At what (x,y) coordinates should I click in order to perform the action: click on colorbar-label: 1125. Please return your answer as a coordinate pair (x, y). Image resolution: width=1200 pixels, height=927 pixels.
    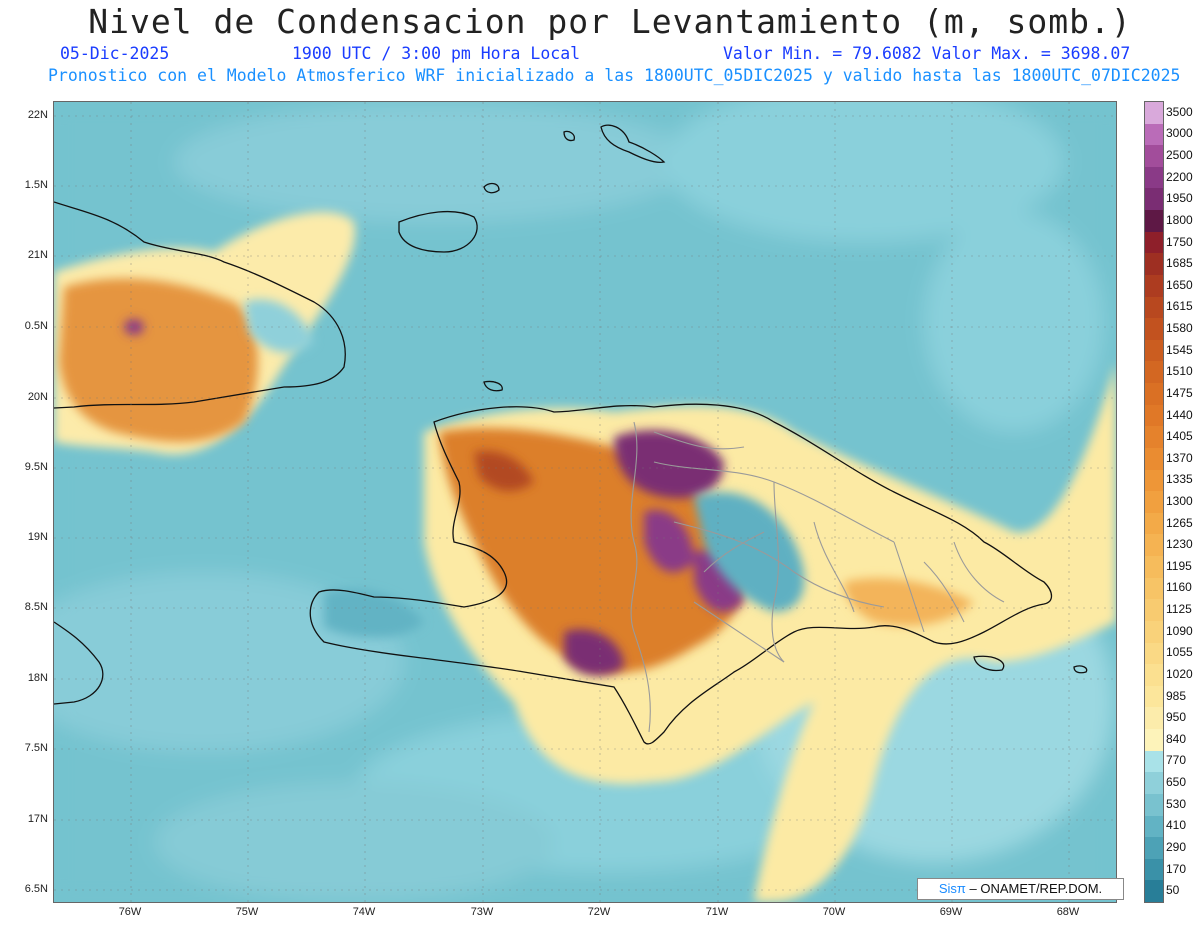
    Looking at the image, I should click on (1179, 609).